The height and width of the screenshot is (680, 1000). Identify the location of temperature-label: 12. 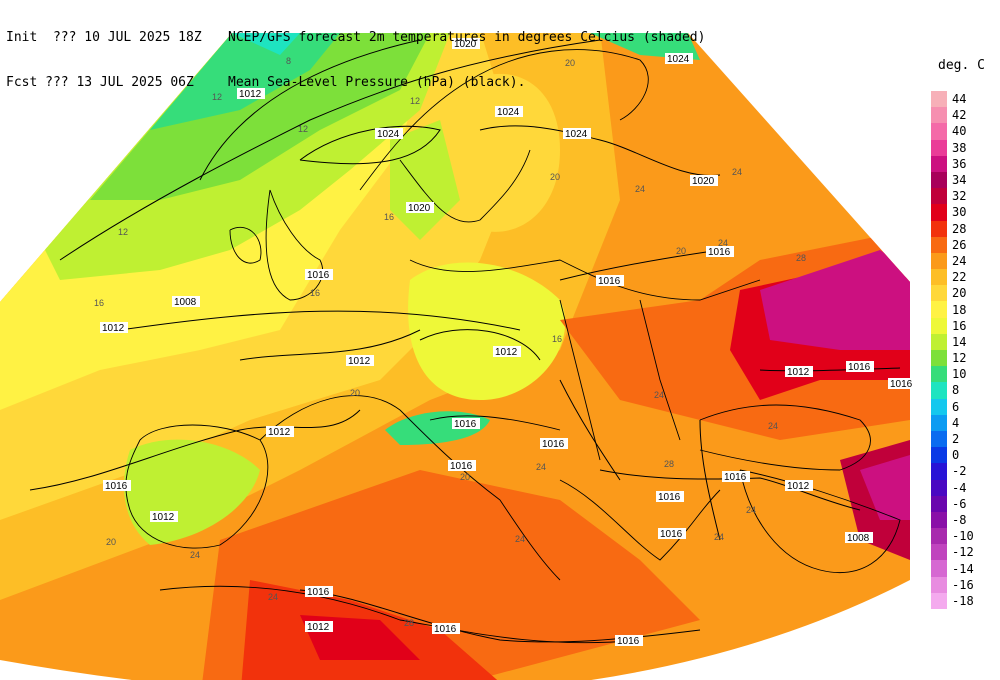
(303, 129).